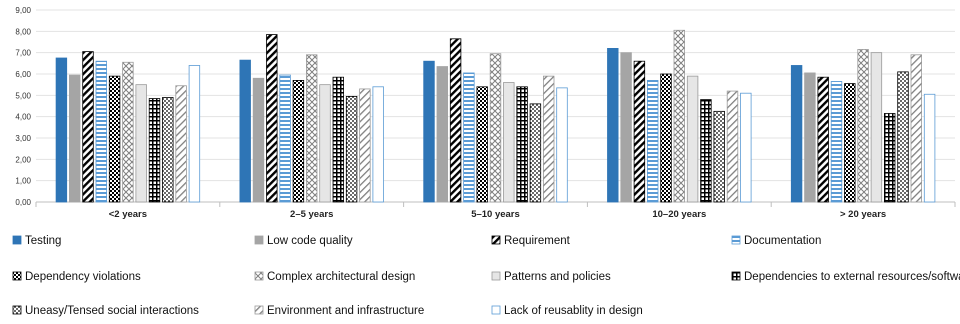  Describe the element at coordinates (557, 277) in the screenshot. I see `legend-label: Patterns and policies` at that location.